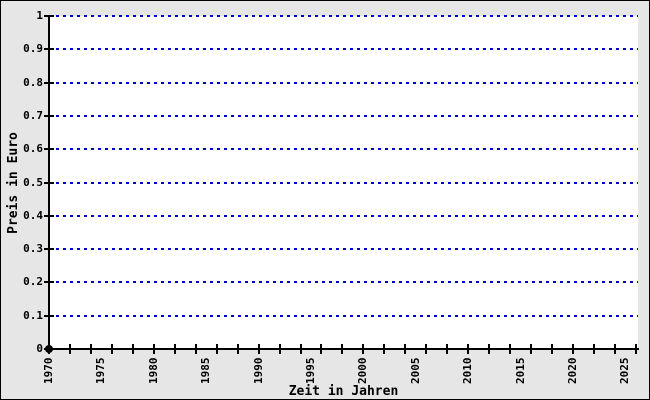 This screenshot has height=400, width=650. What do you see at coordinates (13, 183) in the screenshot?
I see `y-axis-title: Preis in Euro` at bounding box center [13, 183].